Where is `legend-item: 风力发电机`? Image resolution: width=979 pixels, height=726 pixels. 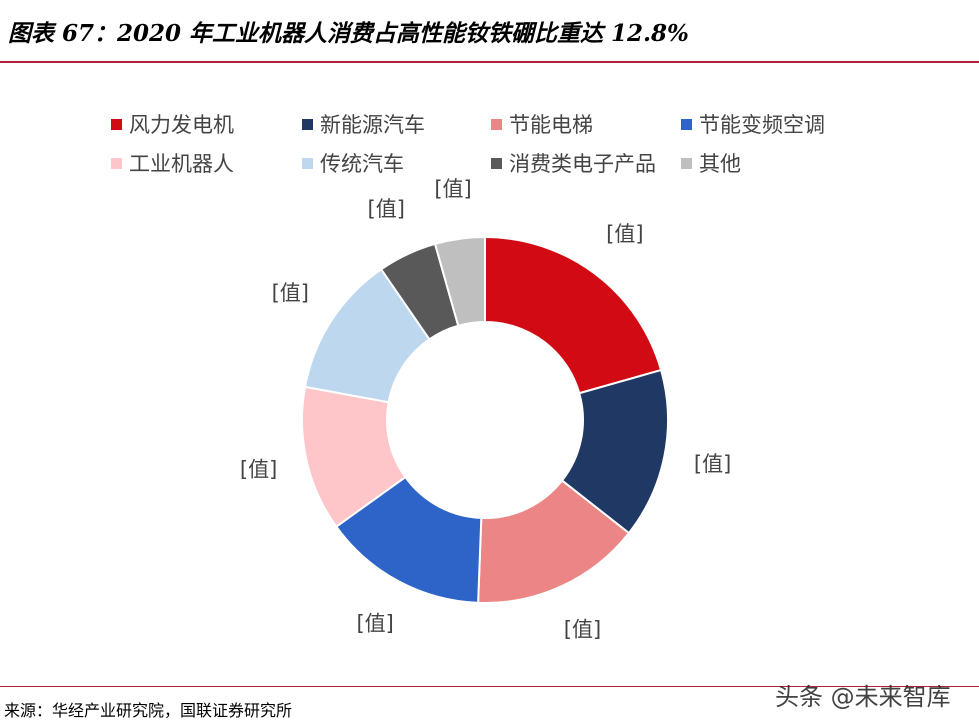 legend-item: 风力发电机 is located at coordinates (172, 124).